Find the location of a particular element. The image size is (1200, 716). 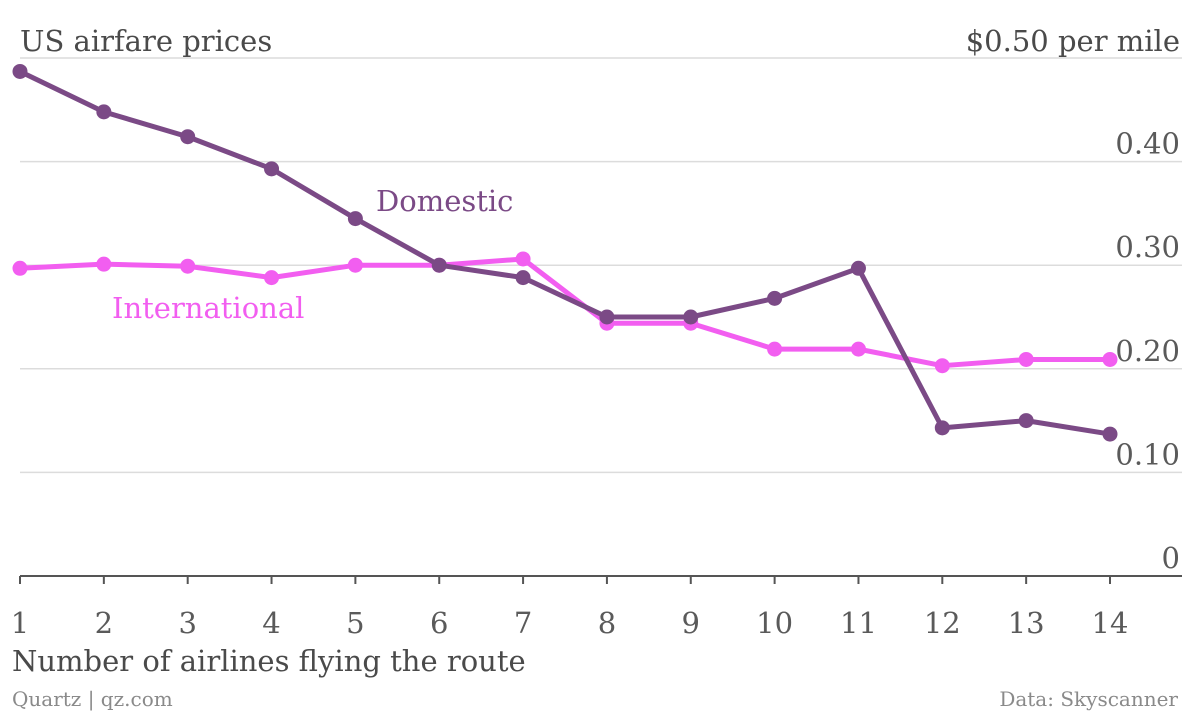

x-tick-label: 7 is located at coordinates (523, 623).